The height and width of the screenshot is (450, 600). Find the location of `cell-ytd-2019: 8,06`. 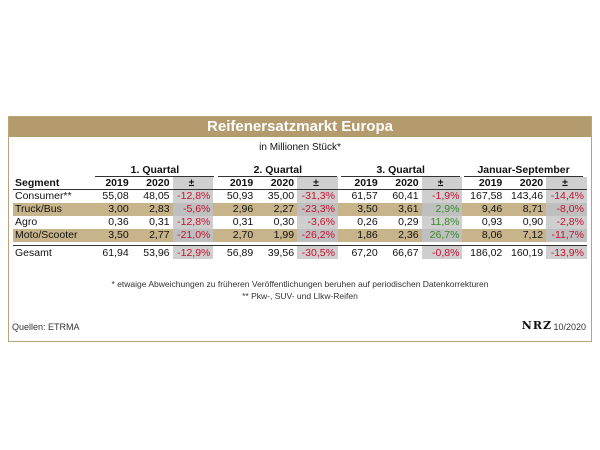

cell-ytd-2019: 8,06 is located at coordinates (492, 235).